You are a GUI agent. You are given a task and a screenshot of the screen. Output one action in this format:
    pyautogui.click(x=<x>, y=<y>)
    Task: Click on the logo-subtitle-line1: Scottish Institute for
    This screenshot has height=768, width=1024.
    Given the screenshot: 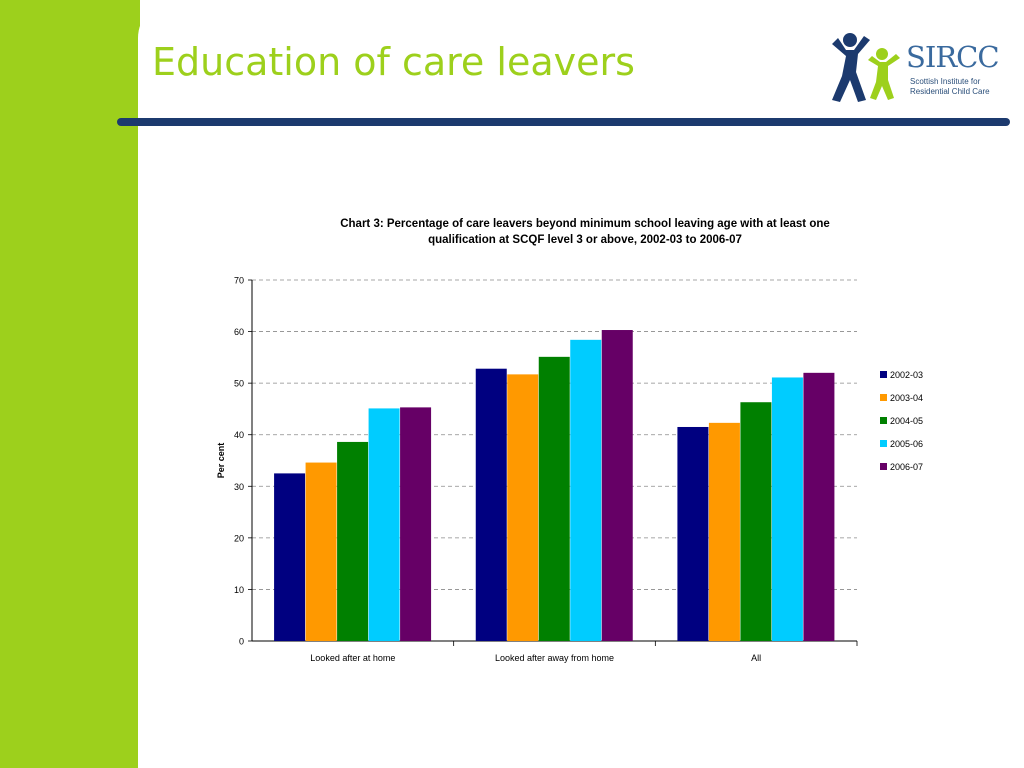 What is the action you would take?
    pyautogui.click(x=945, y=81)
    